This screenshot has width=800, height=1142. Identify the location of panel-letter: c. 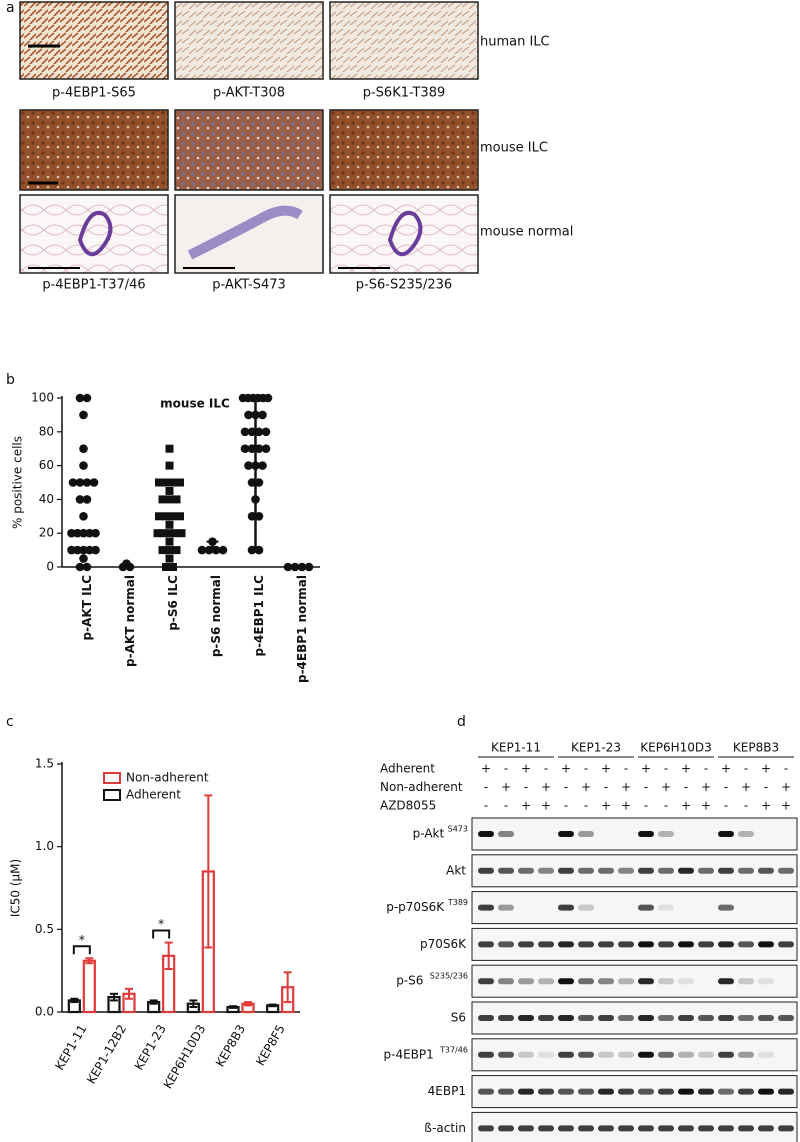
(10, 722).